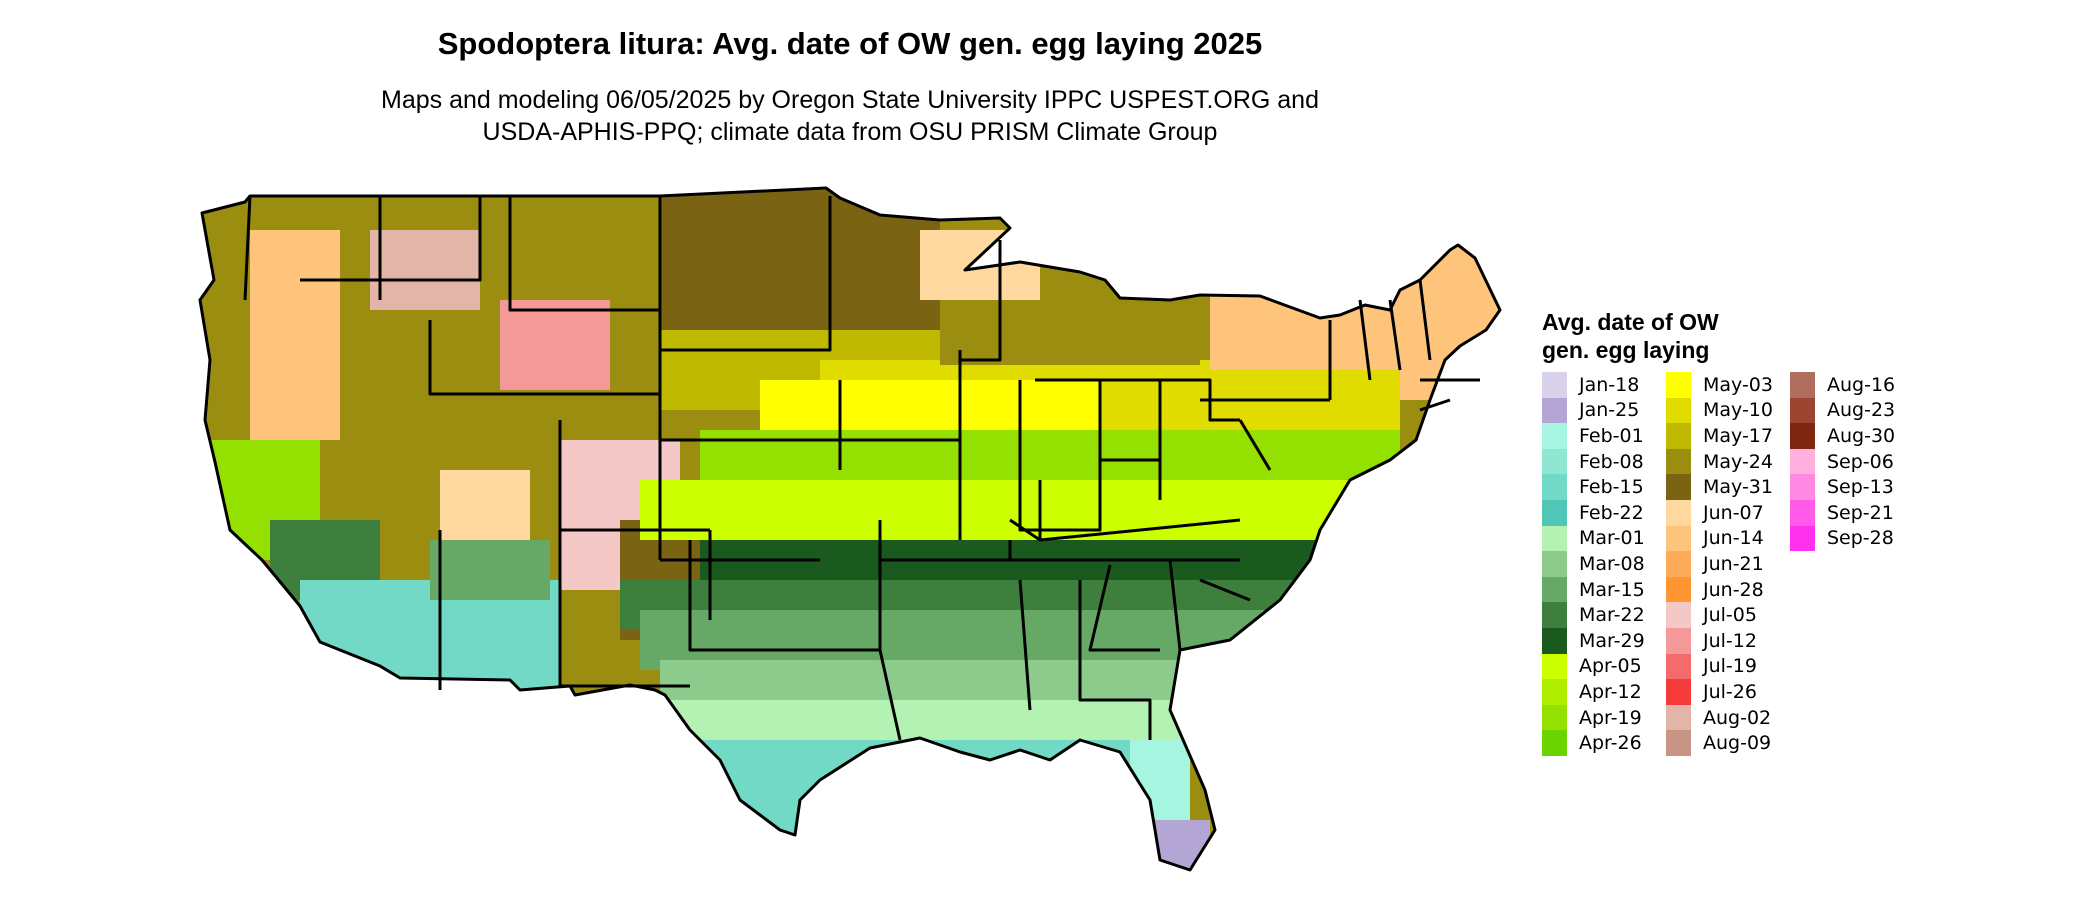 The image size is (2100, 897). What do you see at coordinates (1630, 322) in the screenshot?
I see `legend-title-line-1: Avg. date of OW` at bounding box center [1630, 322].